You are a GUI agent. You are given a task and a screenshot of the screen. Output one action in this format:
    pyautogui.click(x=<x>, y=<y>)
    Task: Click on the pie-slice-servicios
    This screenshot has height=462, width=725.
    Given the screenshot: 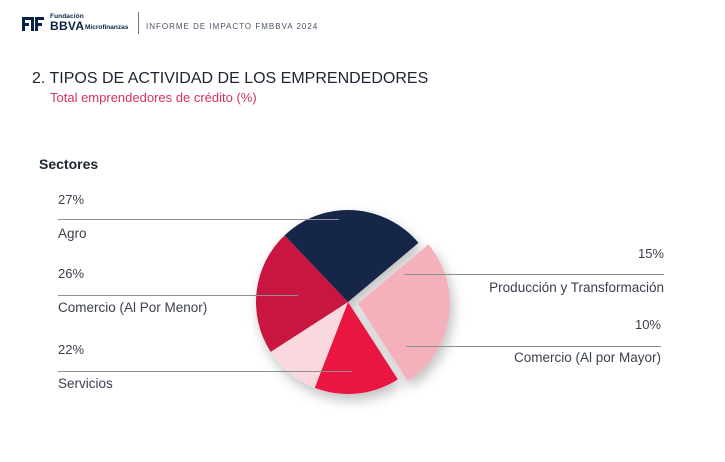 What is the action you would take?
    pyautogui.click(x=302, y=293)
    